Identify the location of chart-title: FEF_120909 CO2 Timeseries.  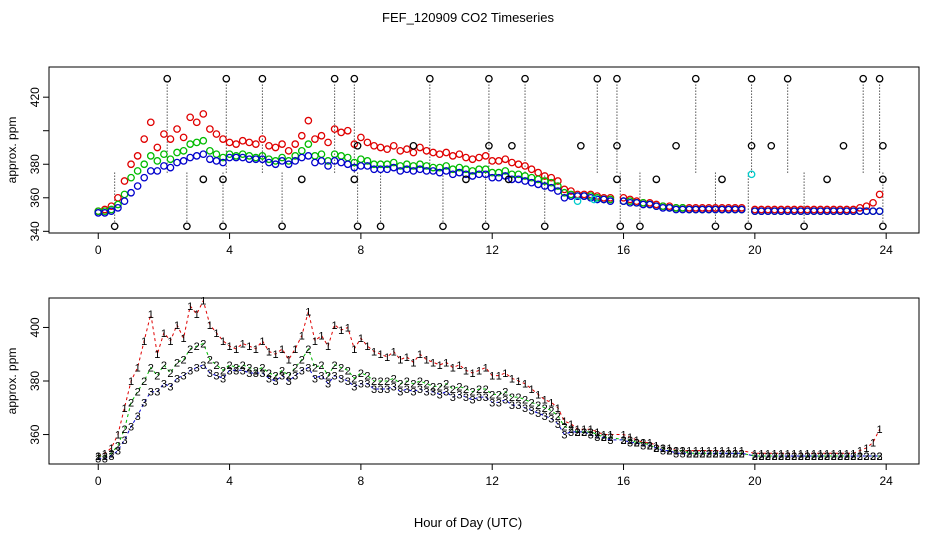
(468, 17).